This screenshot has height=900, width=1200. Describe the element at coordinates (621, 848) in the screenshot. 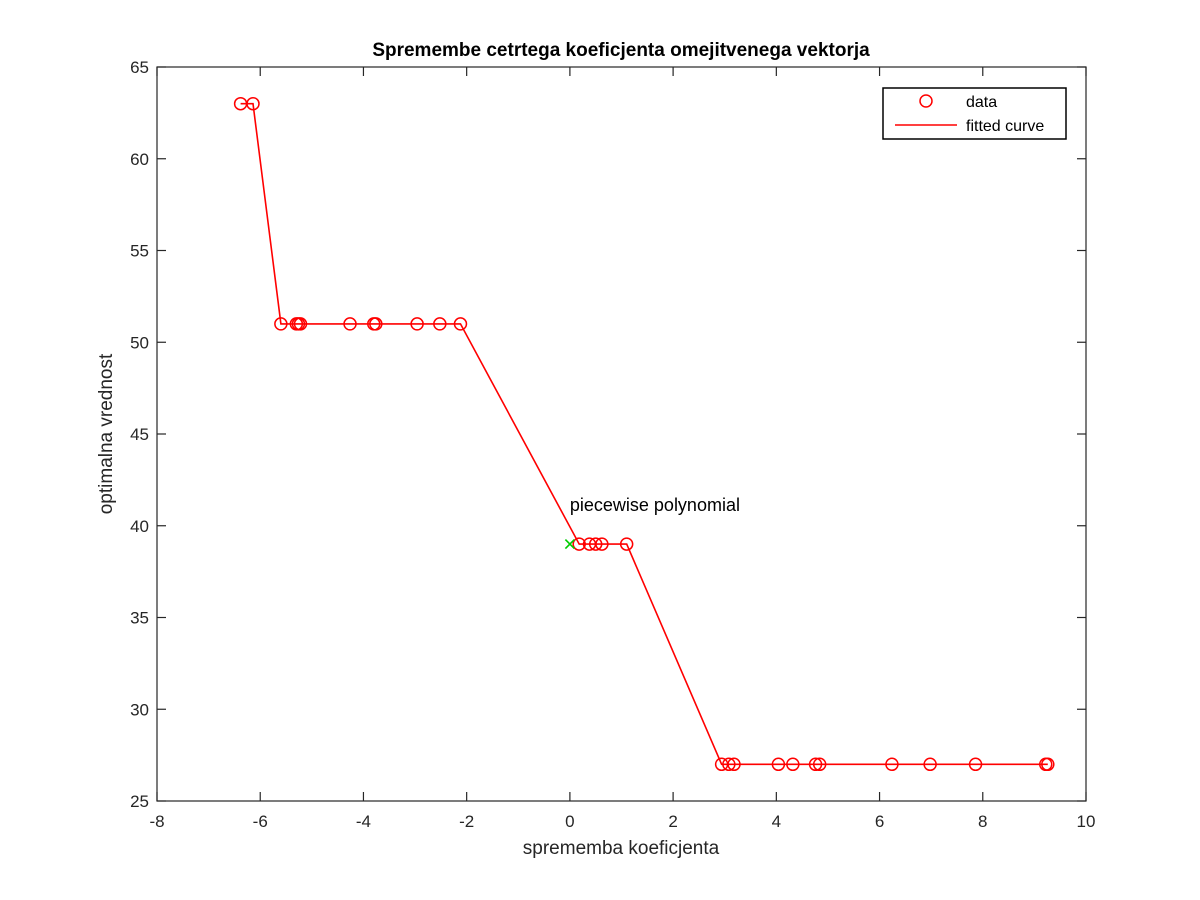

I see `x-axis-label: sprememba koeficjenta` at that location.